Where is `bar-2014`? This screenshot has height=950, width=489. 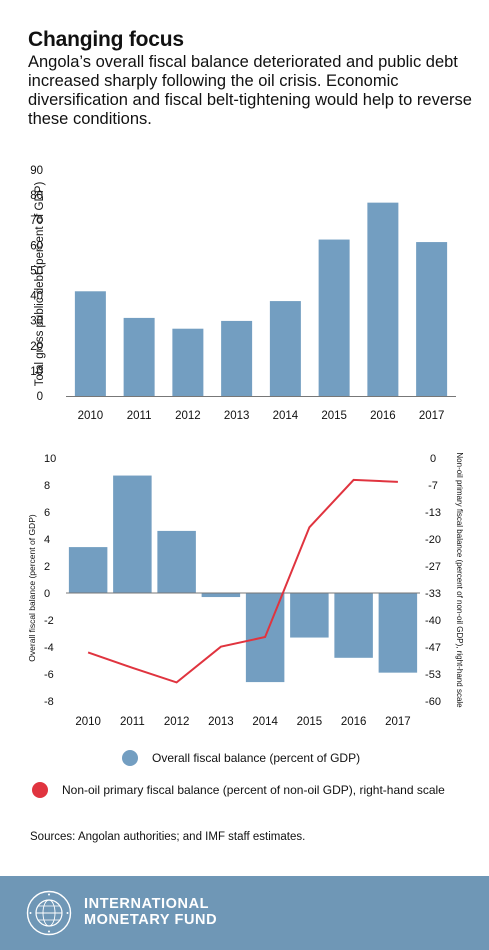
bar-2014 is located at coordinates (285, 348).